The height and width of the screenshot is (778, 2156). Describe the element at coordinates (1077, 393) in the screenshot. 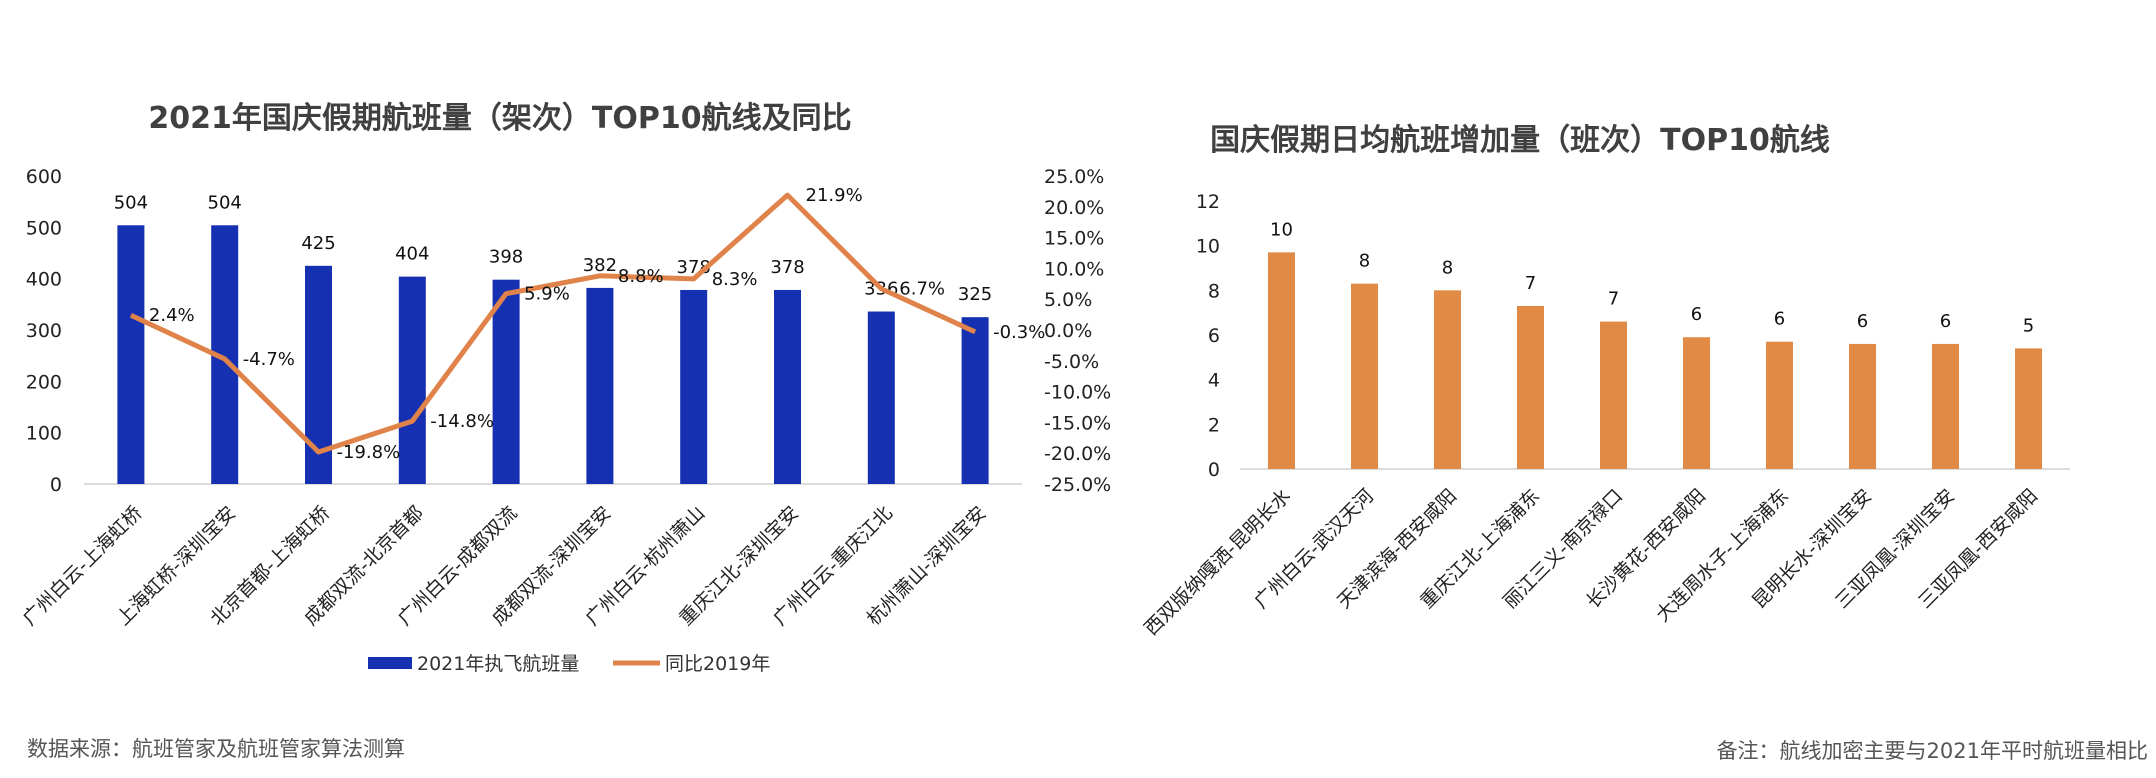

I see `y2-tick-label: -10.0%` at that location.